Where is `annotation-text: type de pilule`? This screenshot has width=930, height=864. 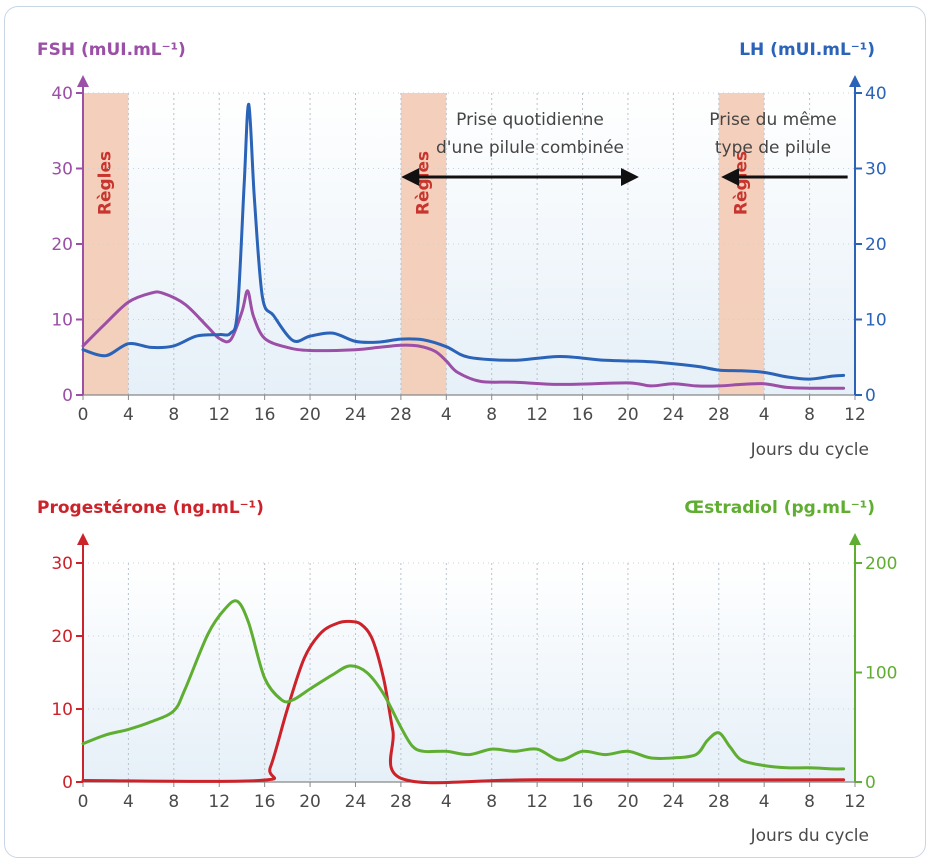 annotation-text: type de pilule is located at coordinates (773, 148).